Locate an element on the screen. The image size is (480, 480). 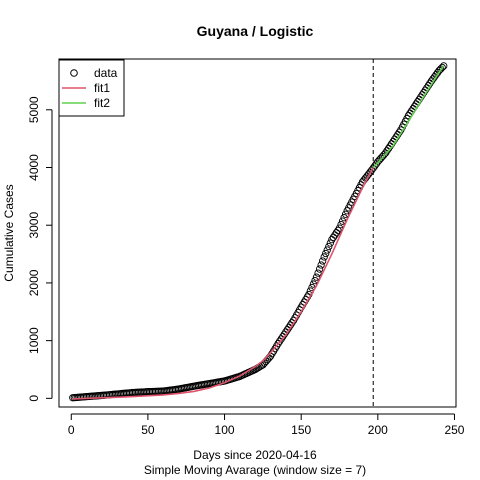
y-tick-label: 5000 is located at coordinates (34, 109).